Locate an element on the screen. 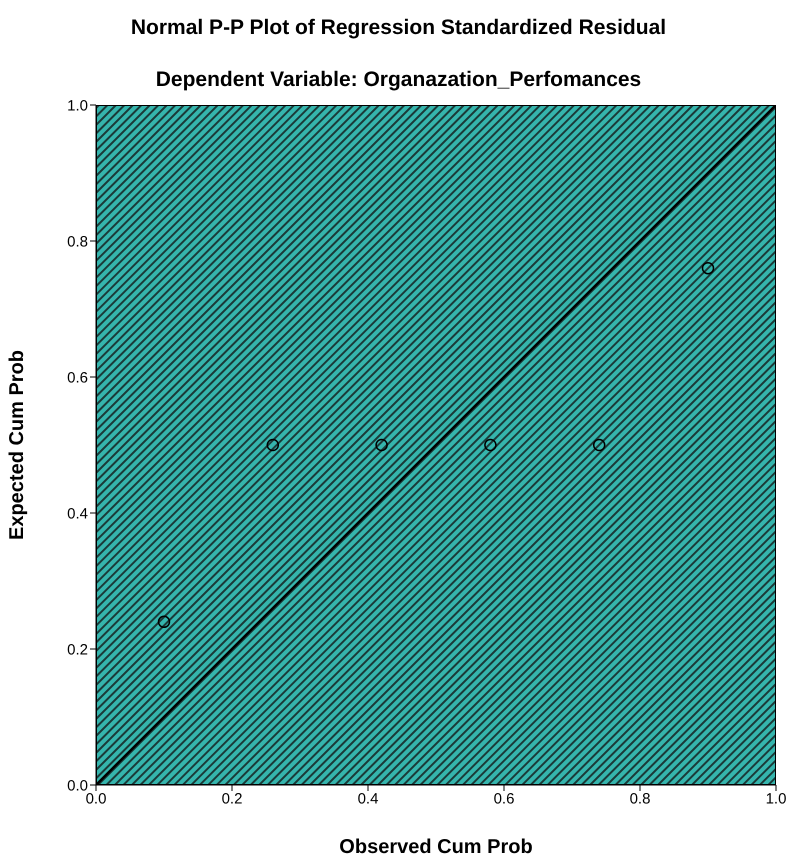  y-tick-label: 0.0 is located at coordinates (77, 785).